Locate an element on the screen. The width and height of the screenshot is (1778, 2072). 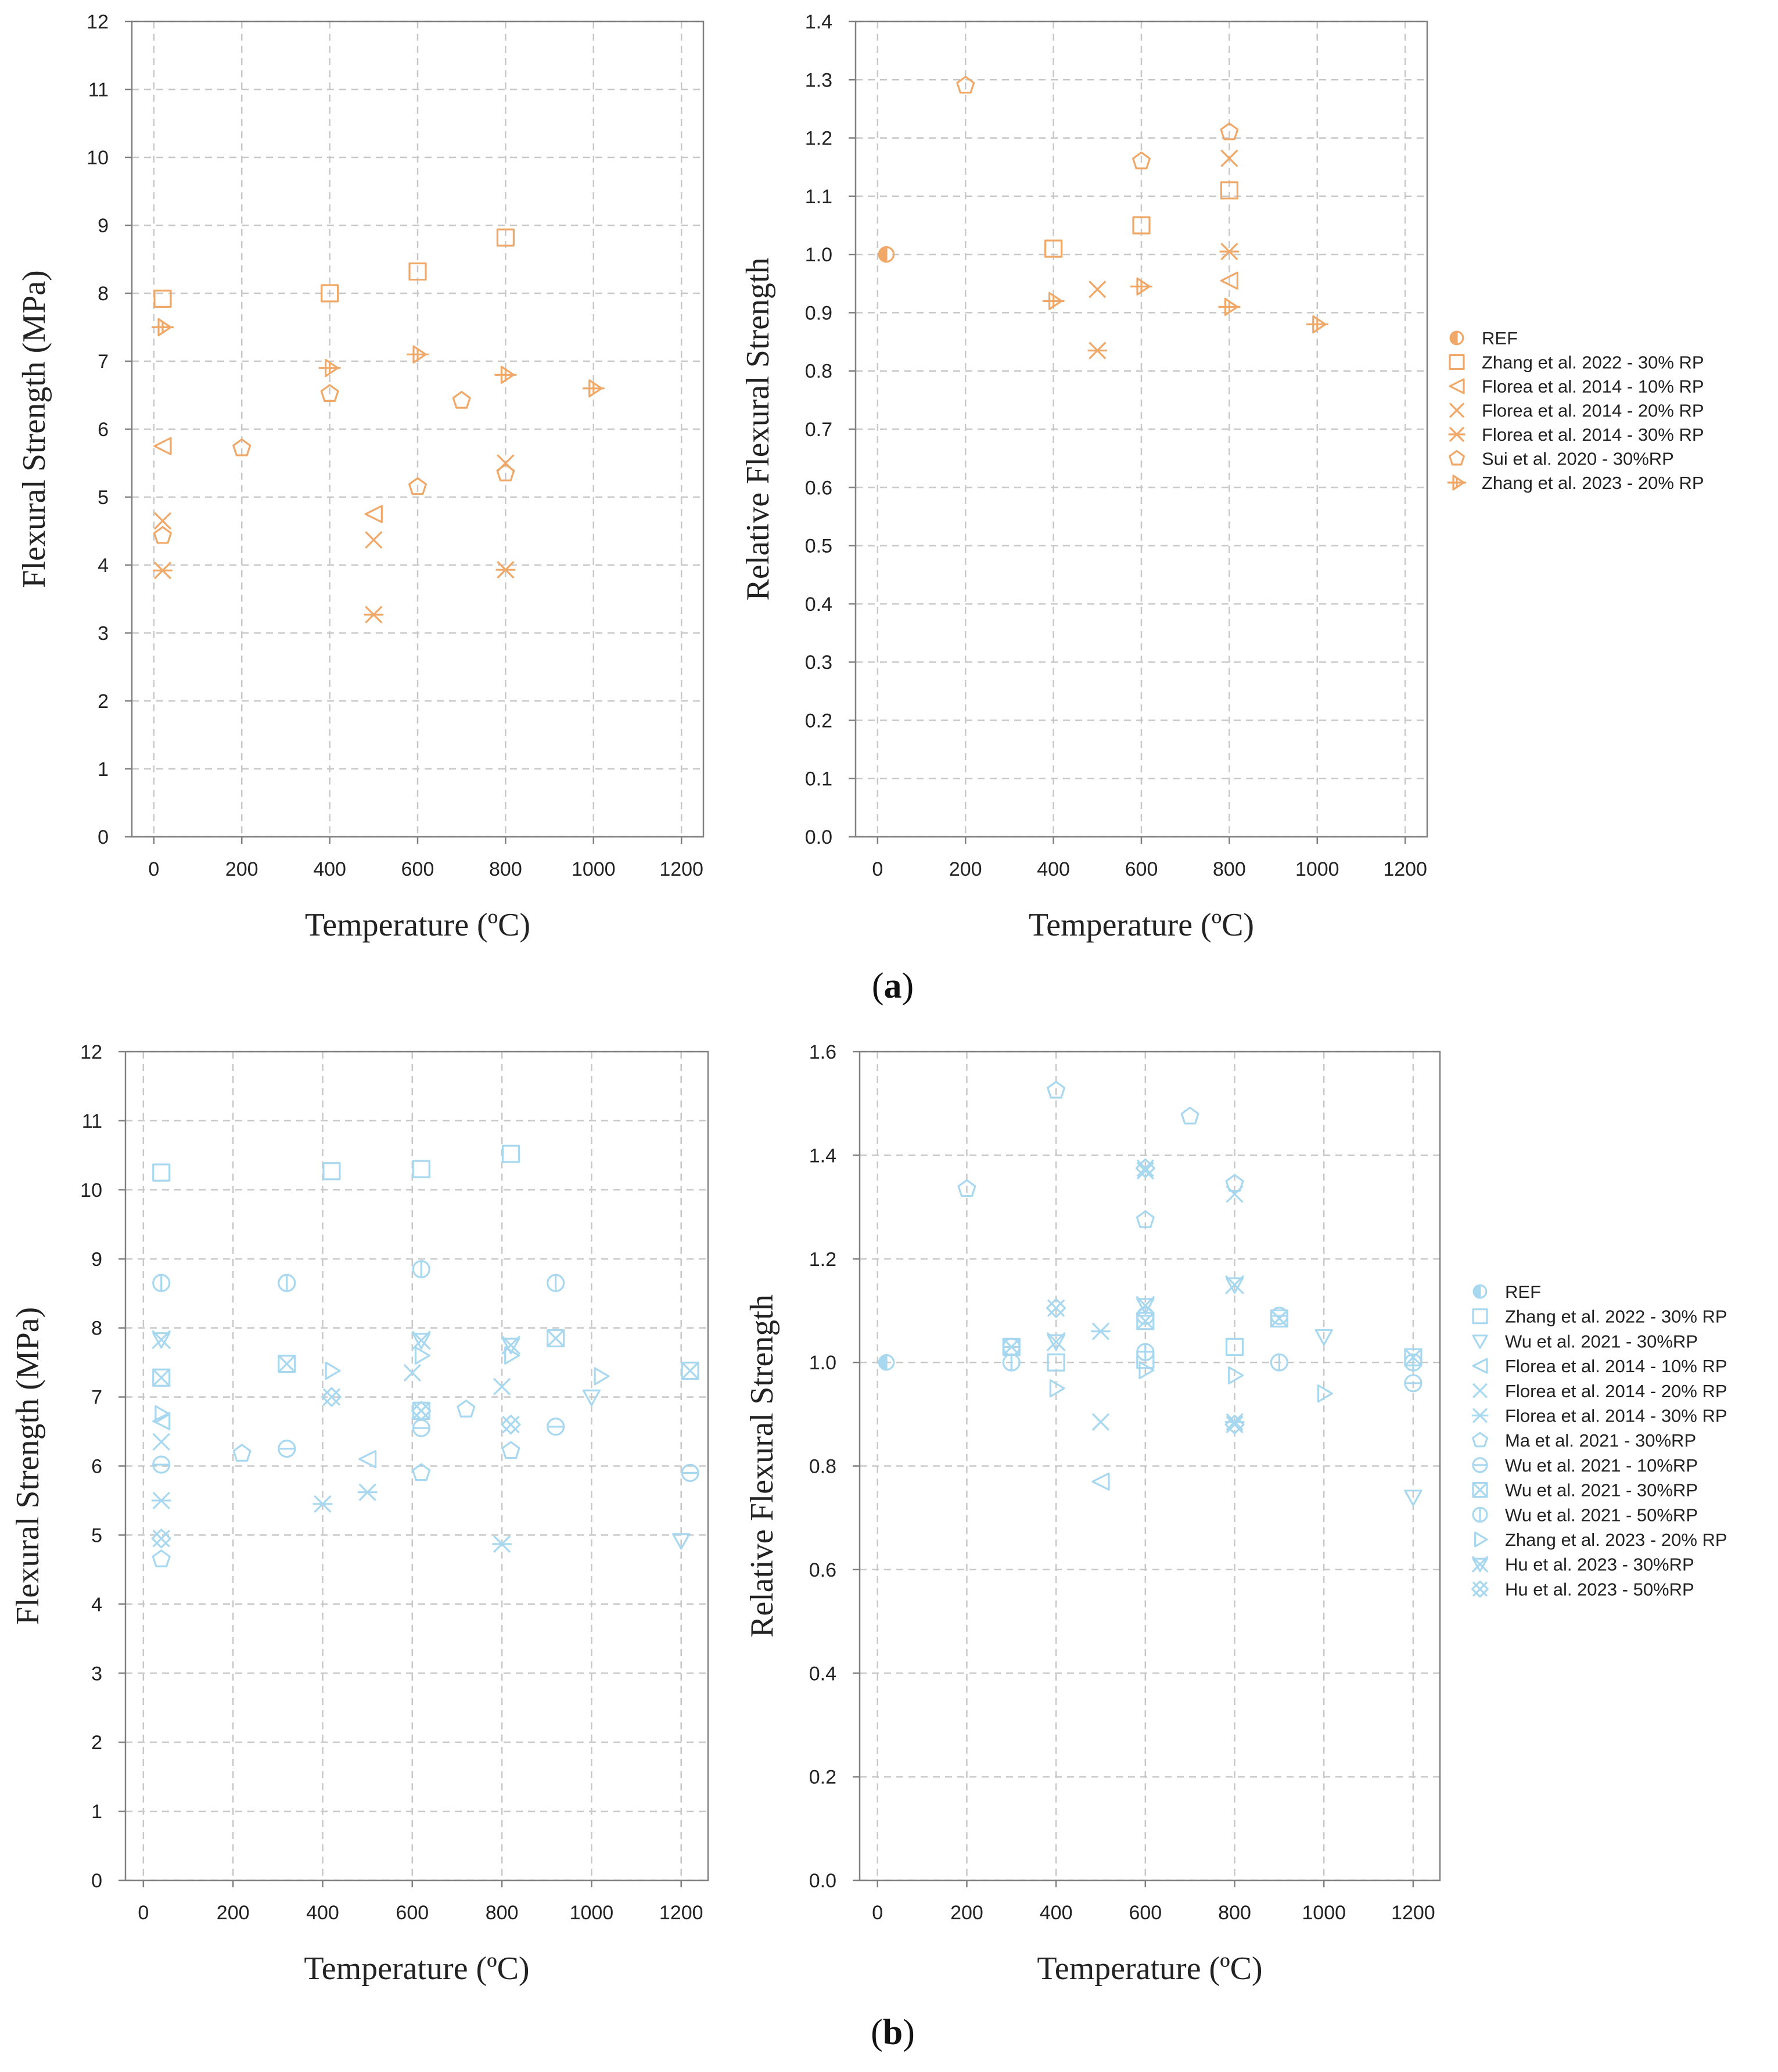
y-tick-label: 0 is located at coordinates (96, 1881).